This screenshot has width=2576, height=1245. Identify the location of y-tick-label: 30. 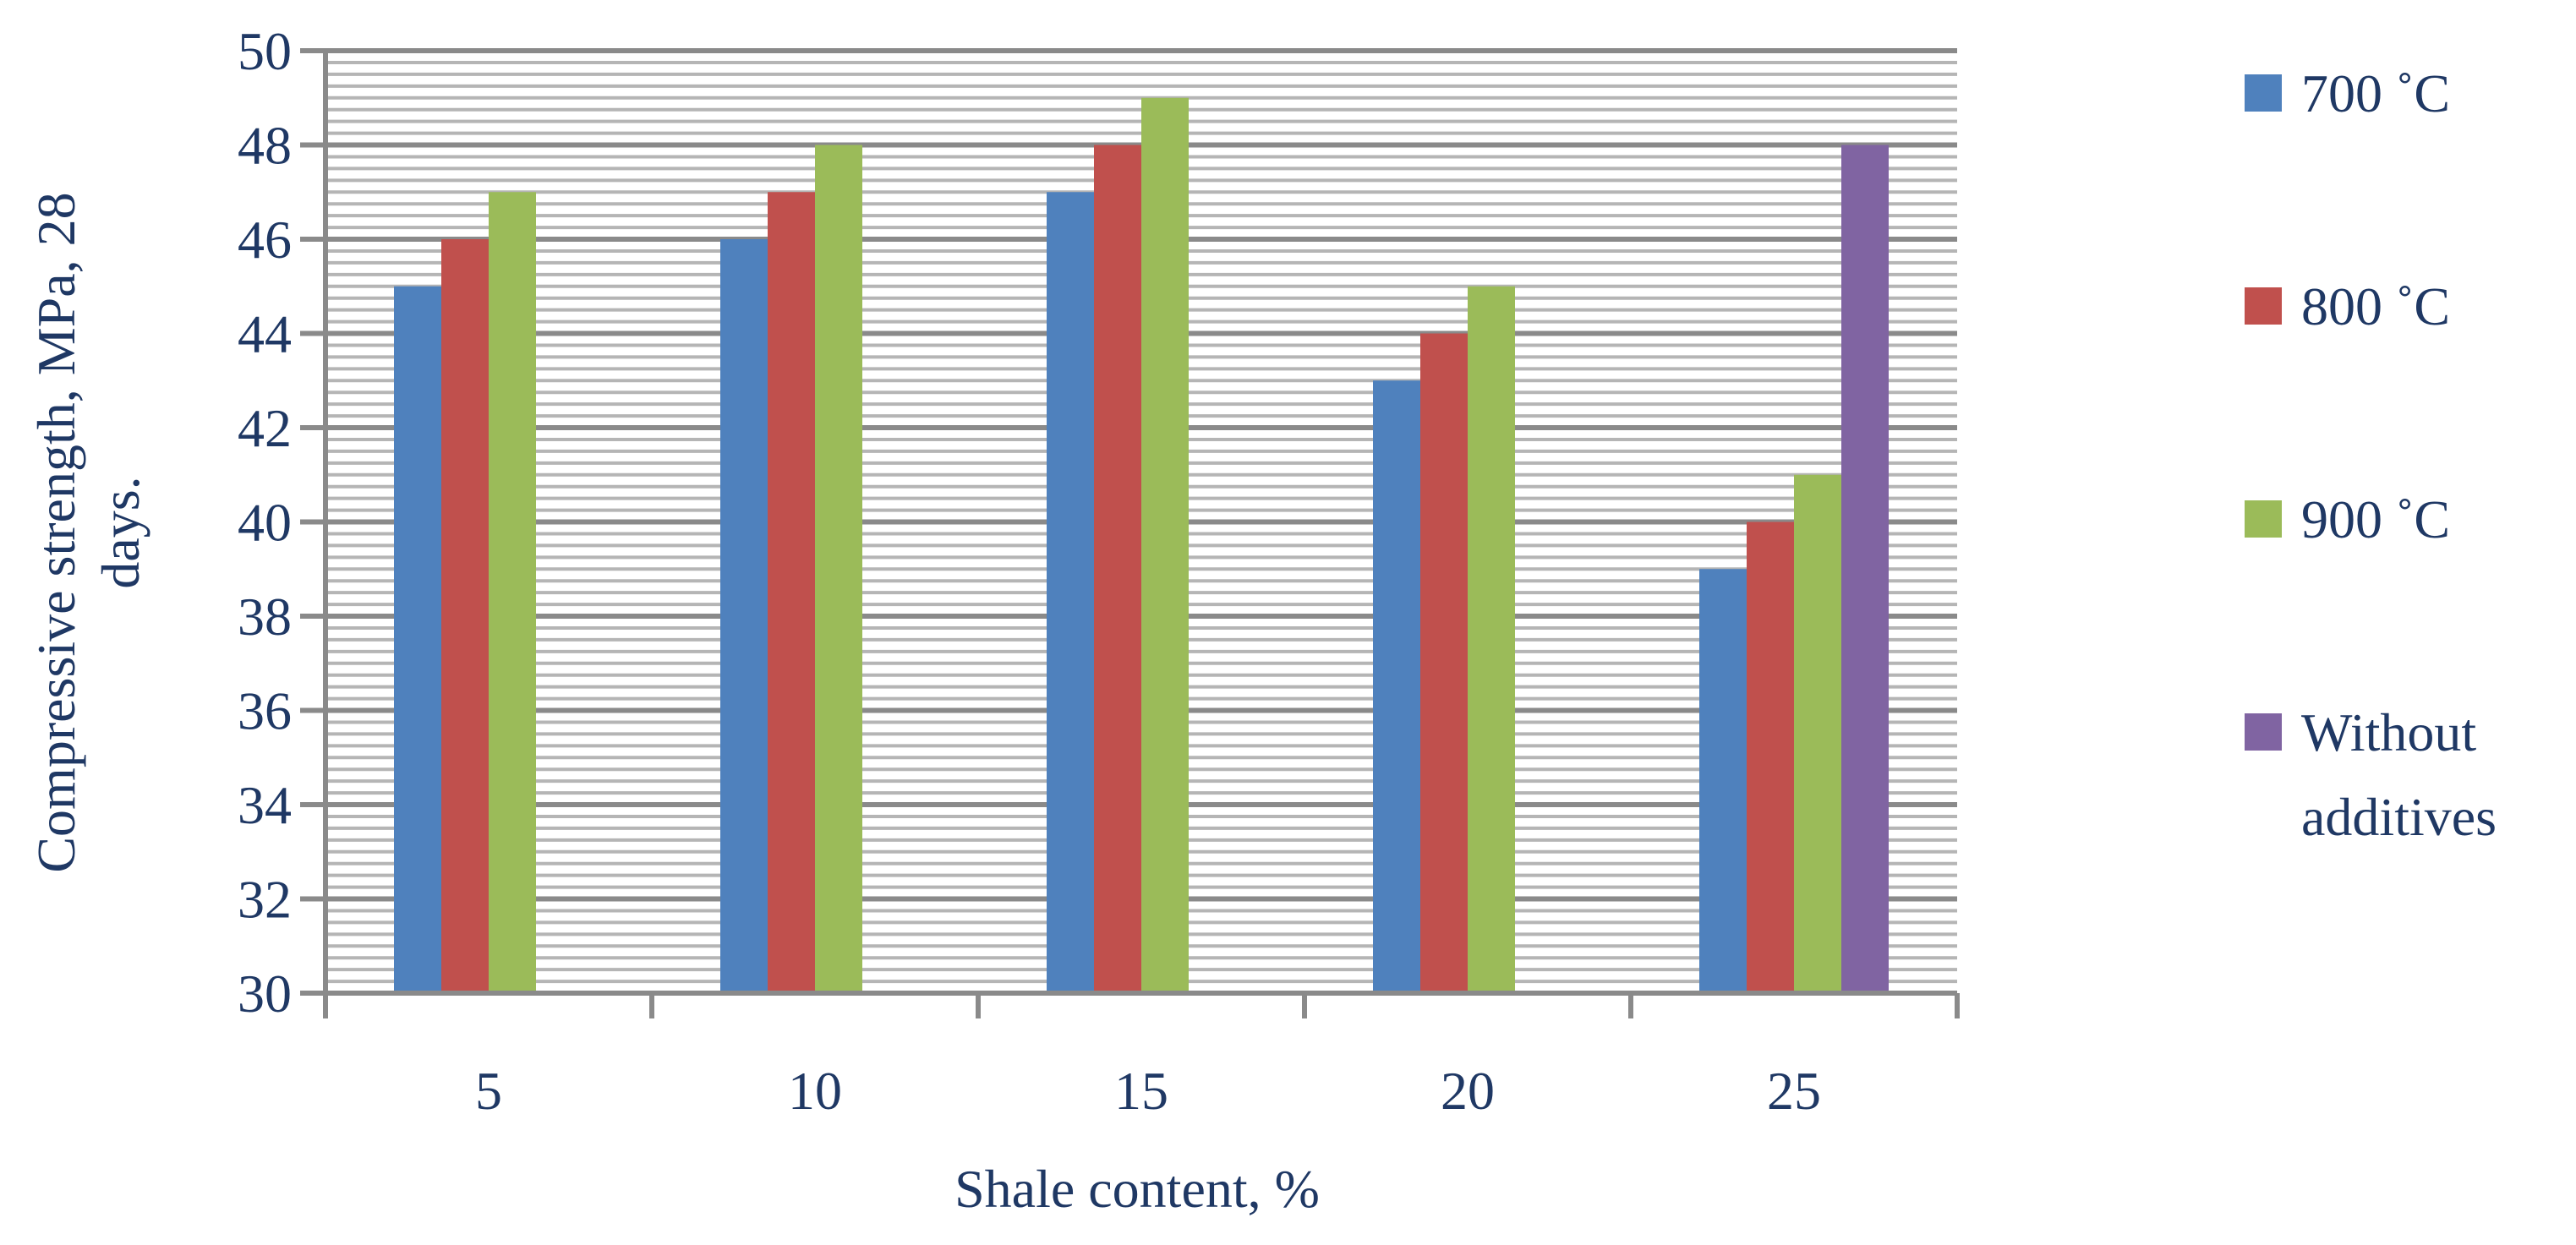
(265, 994).